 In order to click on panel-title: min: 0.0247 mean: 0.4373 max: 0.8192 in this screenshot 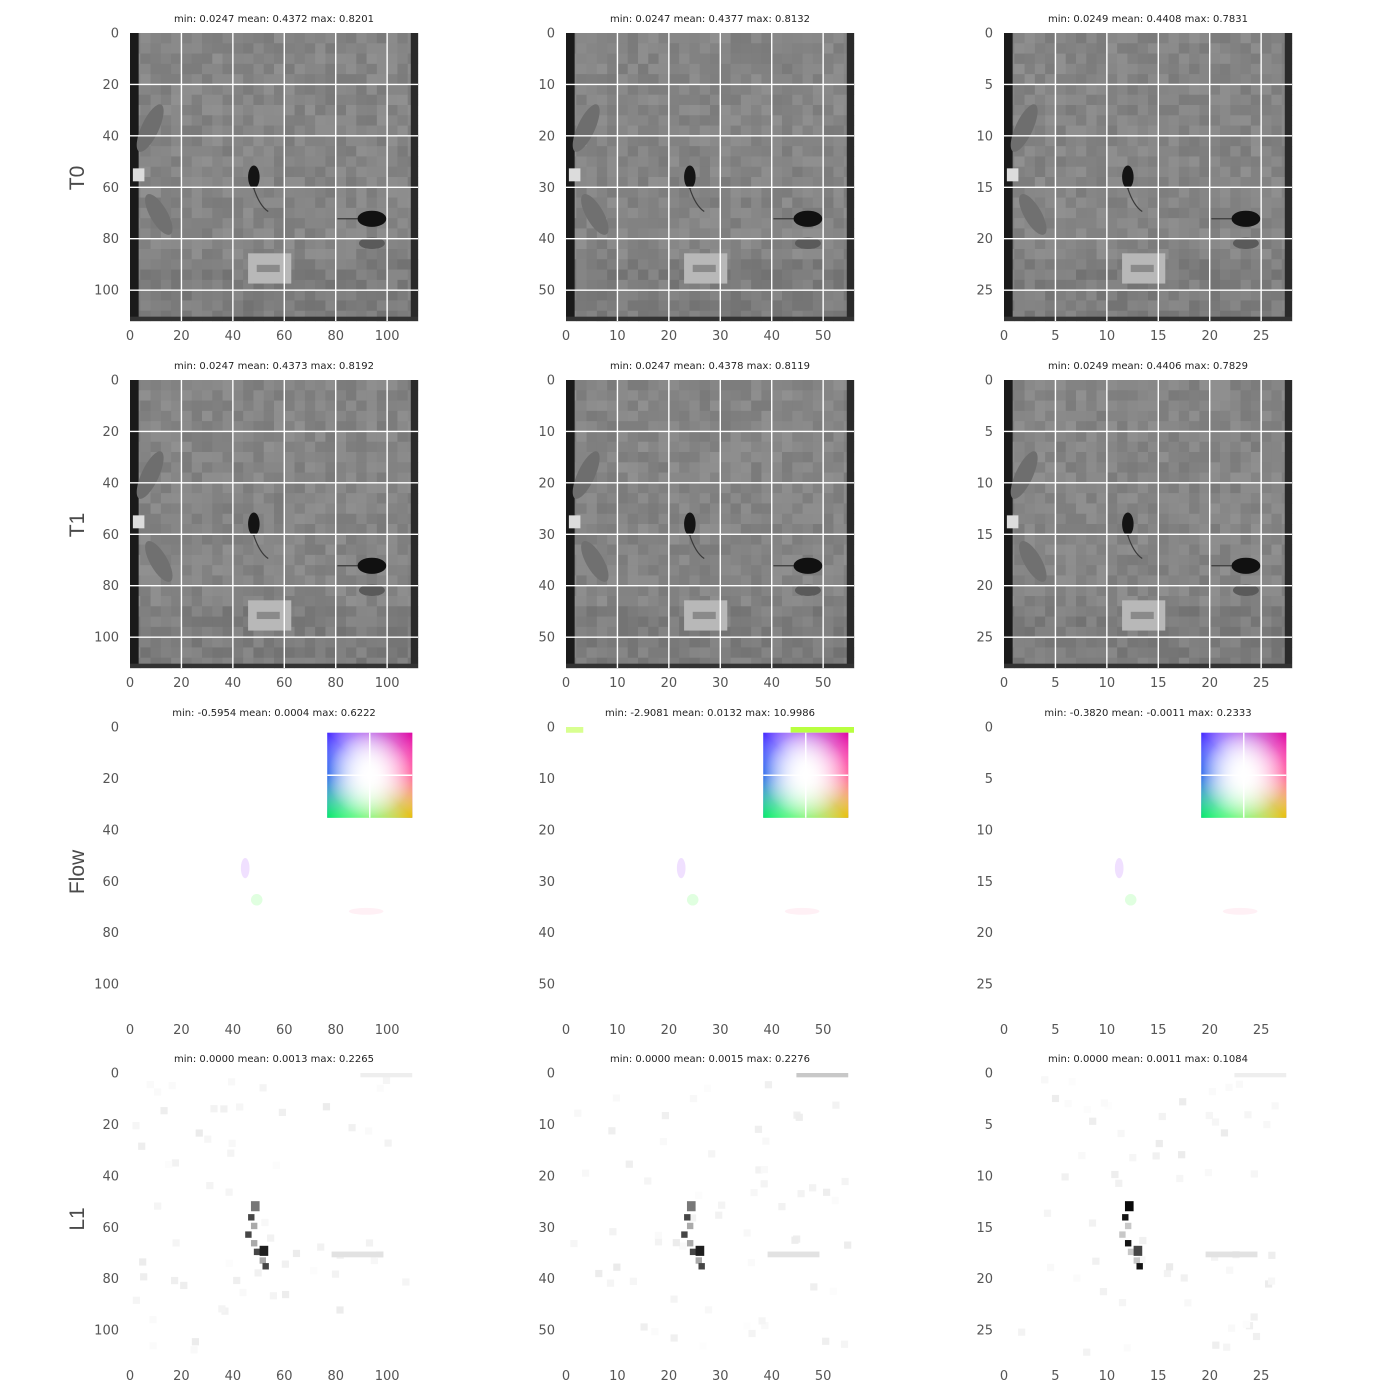, I will do `click(274, 366)`.